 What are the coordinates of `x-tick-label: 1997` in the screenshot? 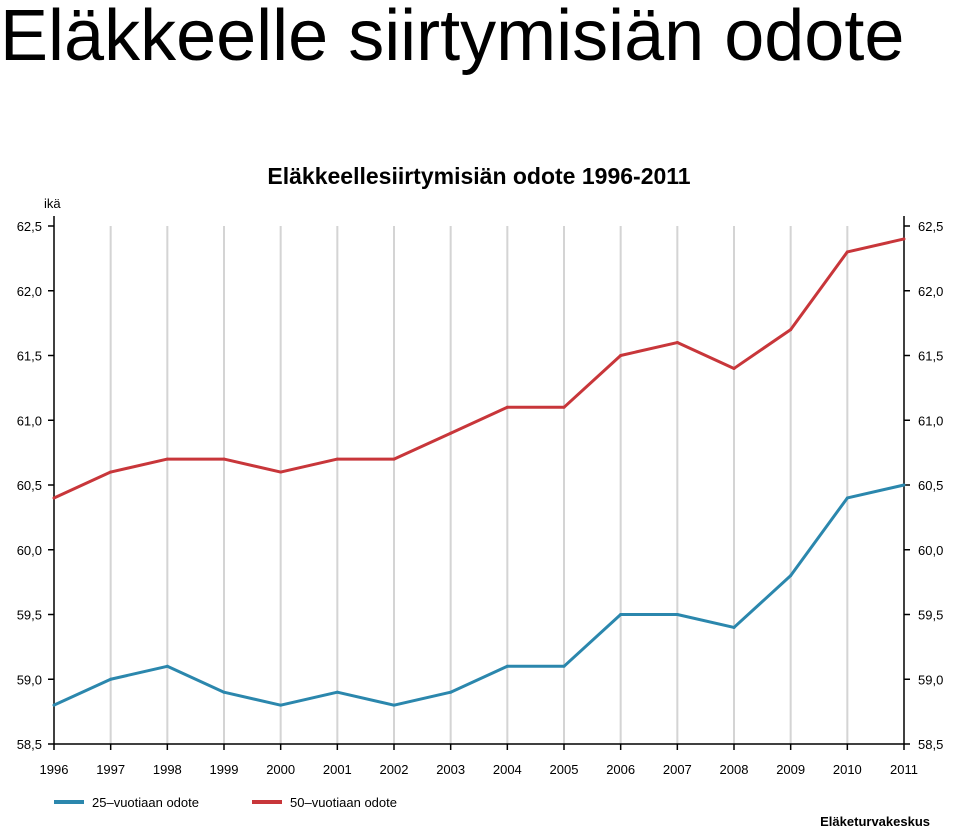 It's located at (110, 769).